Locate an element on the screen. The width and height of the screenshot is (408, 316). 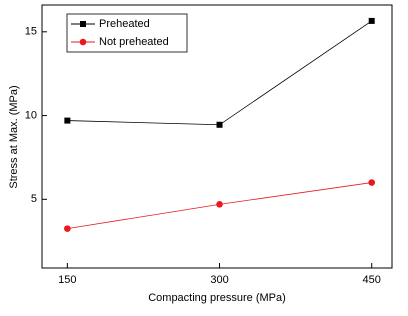
y-tick-label: 10 is located at coordinates (31, 115).